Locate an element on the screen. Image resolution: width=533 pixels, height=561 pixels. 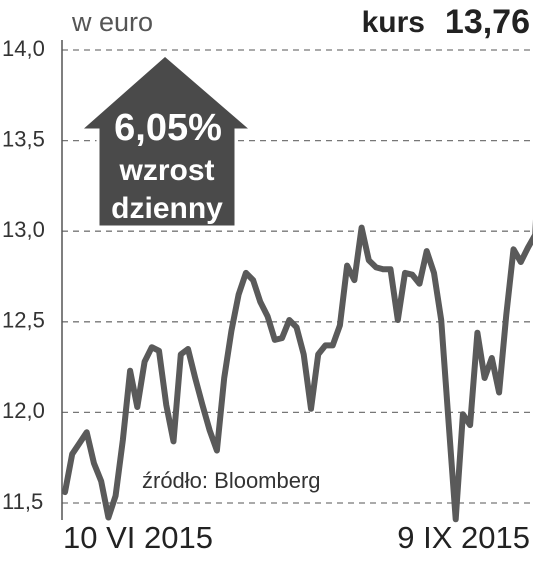
y-tick-label: 11,5 is located at coordinates (22, 501).